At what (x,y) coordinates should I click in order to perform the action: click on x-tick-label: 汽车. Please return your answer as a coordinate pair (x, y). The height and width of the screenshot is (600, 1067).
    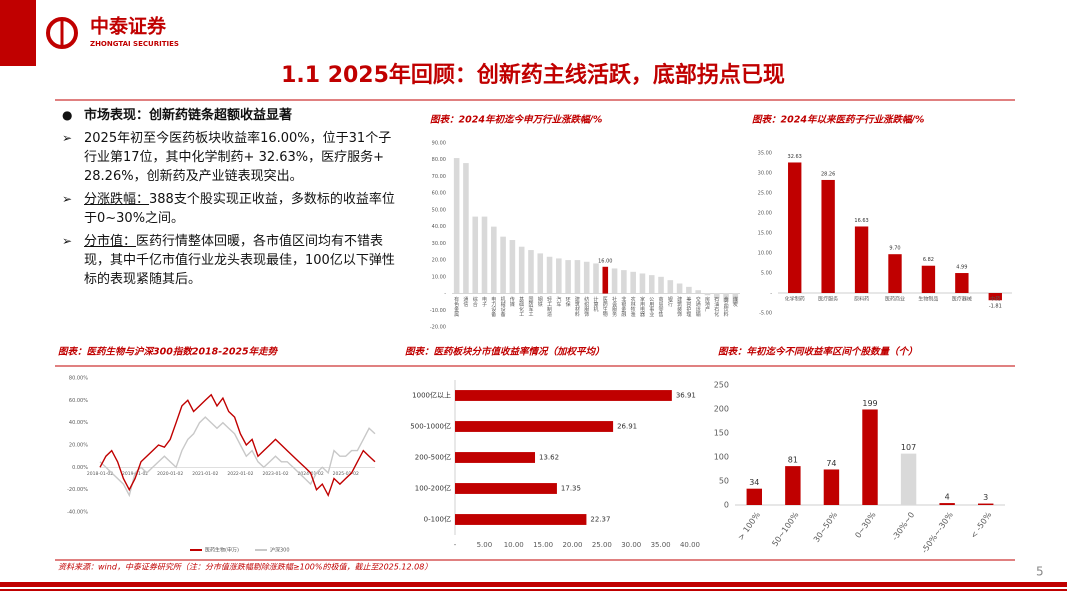
    Looking at the image, I should click on (558, 302).